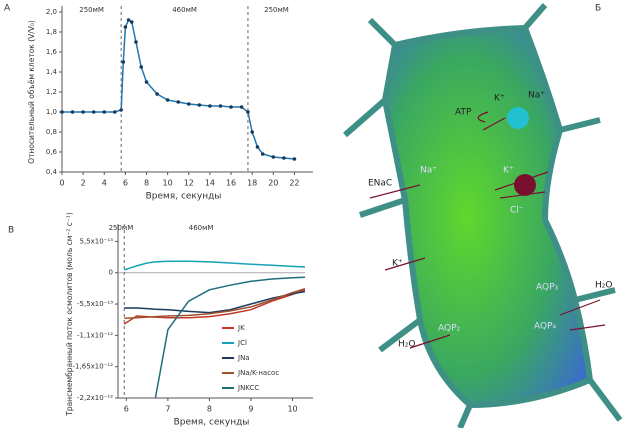 This screenshot has height=428, width=623. Describe the element at coordinates (380, 184) in the screenshot. I see `label: ENaC` at that location.